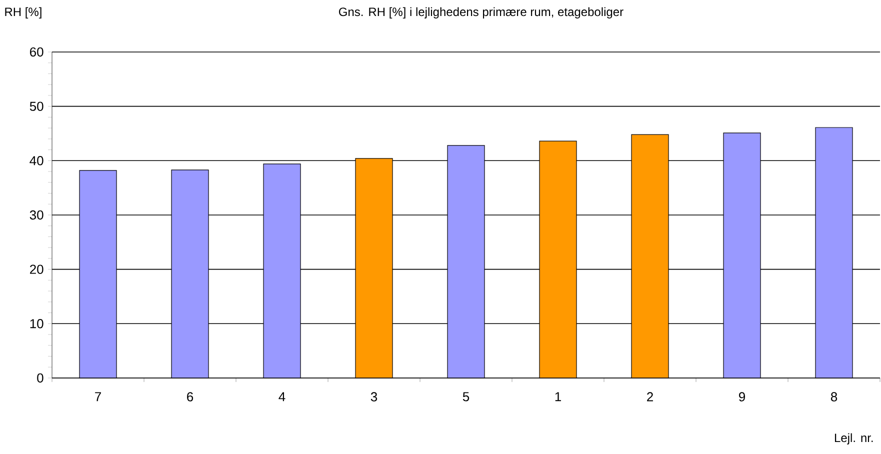 The height and width of the screenshot is (454, 881). Describe the element at coordinates (190, 397) in the screenshot. I see `x-tick-label: 6` at that location.